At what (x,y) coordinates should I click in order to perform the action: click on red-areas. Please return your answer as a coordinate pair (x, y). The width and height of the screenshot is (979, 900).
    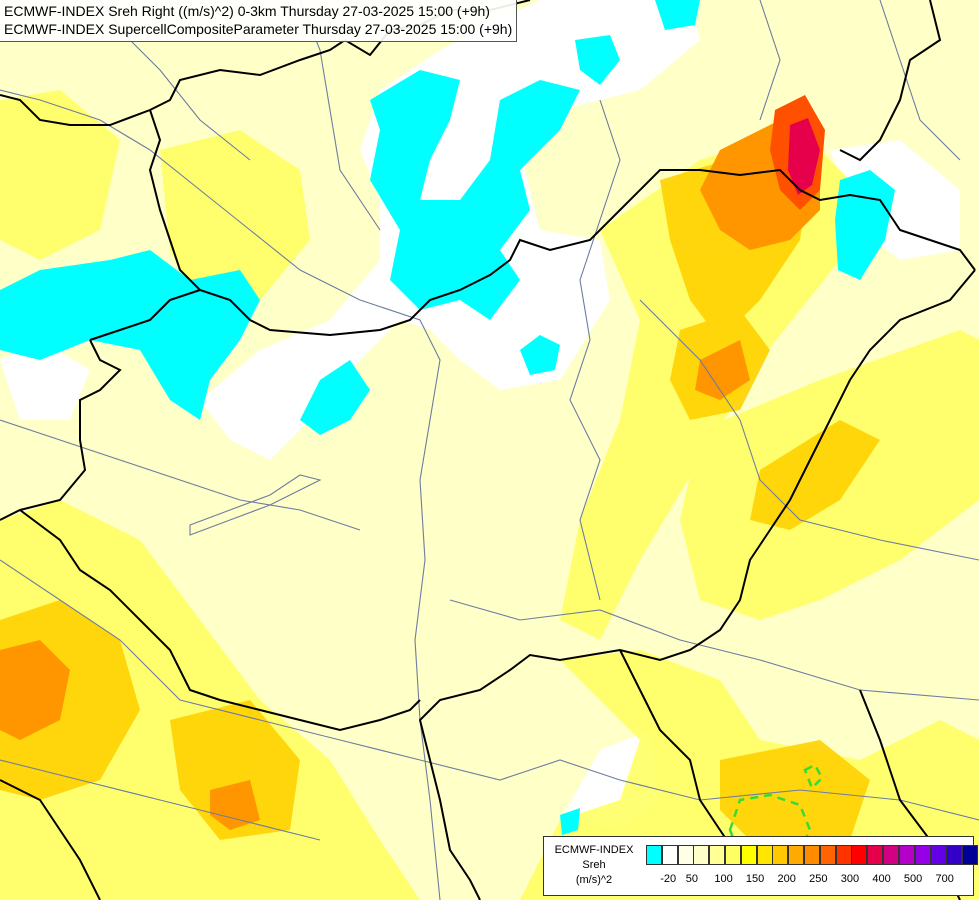
    Looking at the image, I should click on (797, 152).